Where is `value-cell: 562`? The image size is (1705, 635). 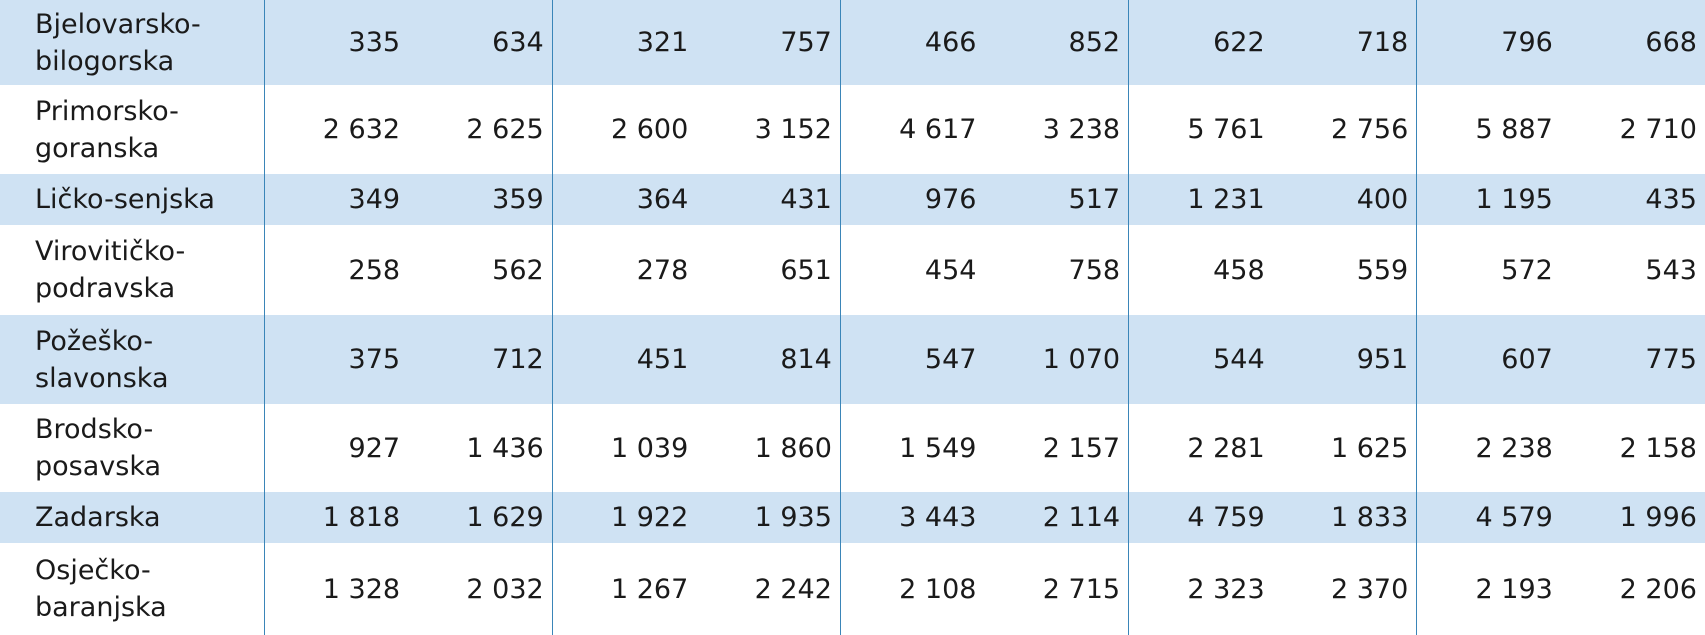
value-cell: 562 is located at coordinates (480, 270).